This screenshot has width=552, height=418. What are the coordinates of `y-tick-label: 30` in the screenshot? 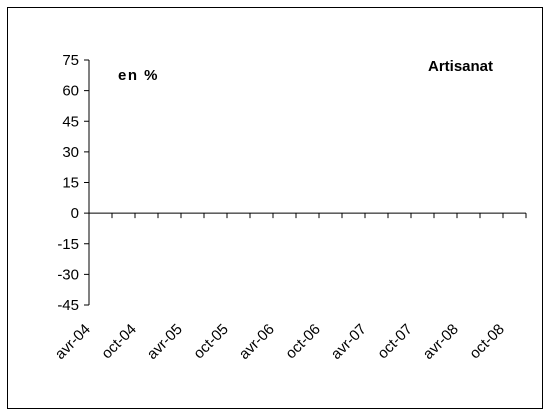 It's located at (70, 152).